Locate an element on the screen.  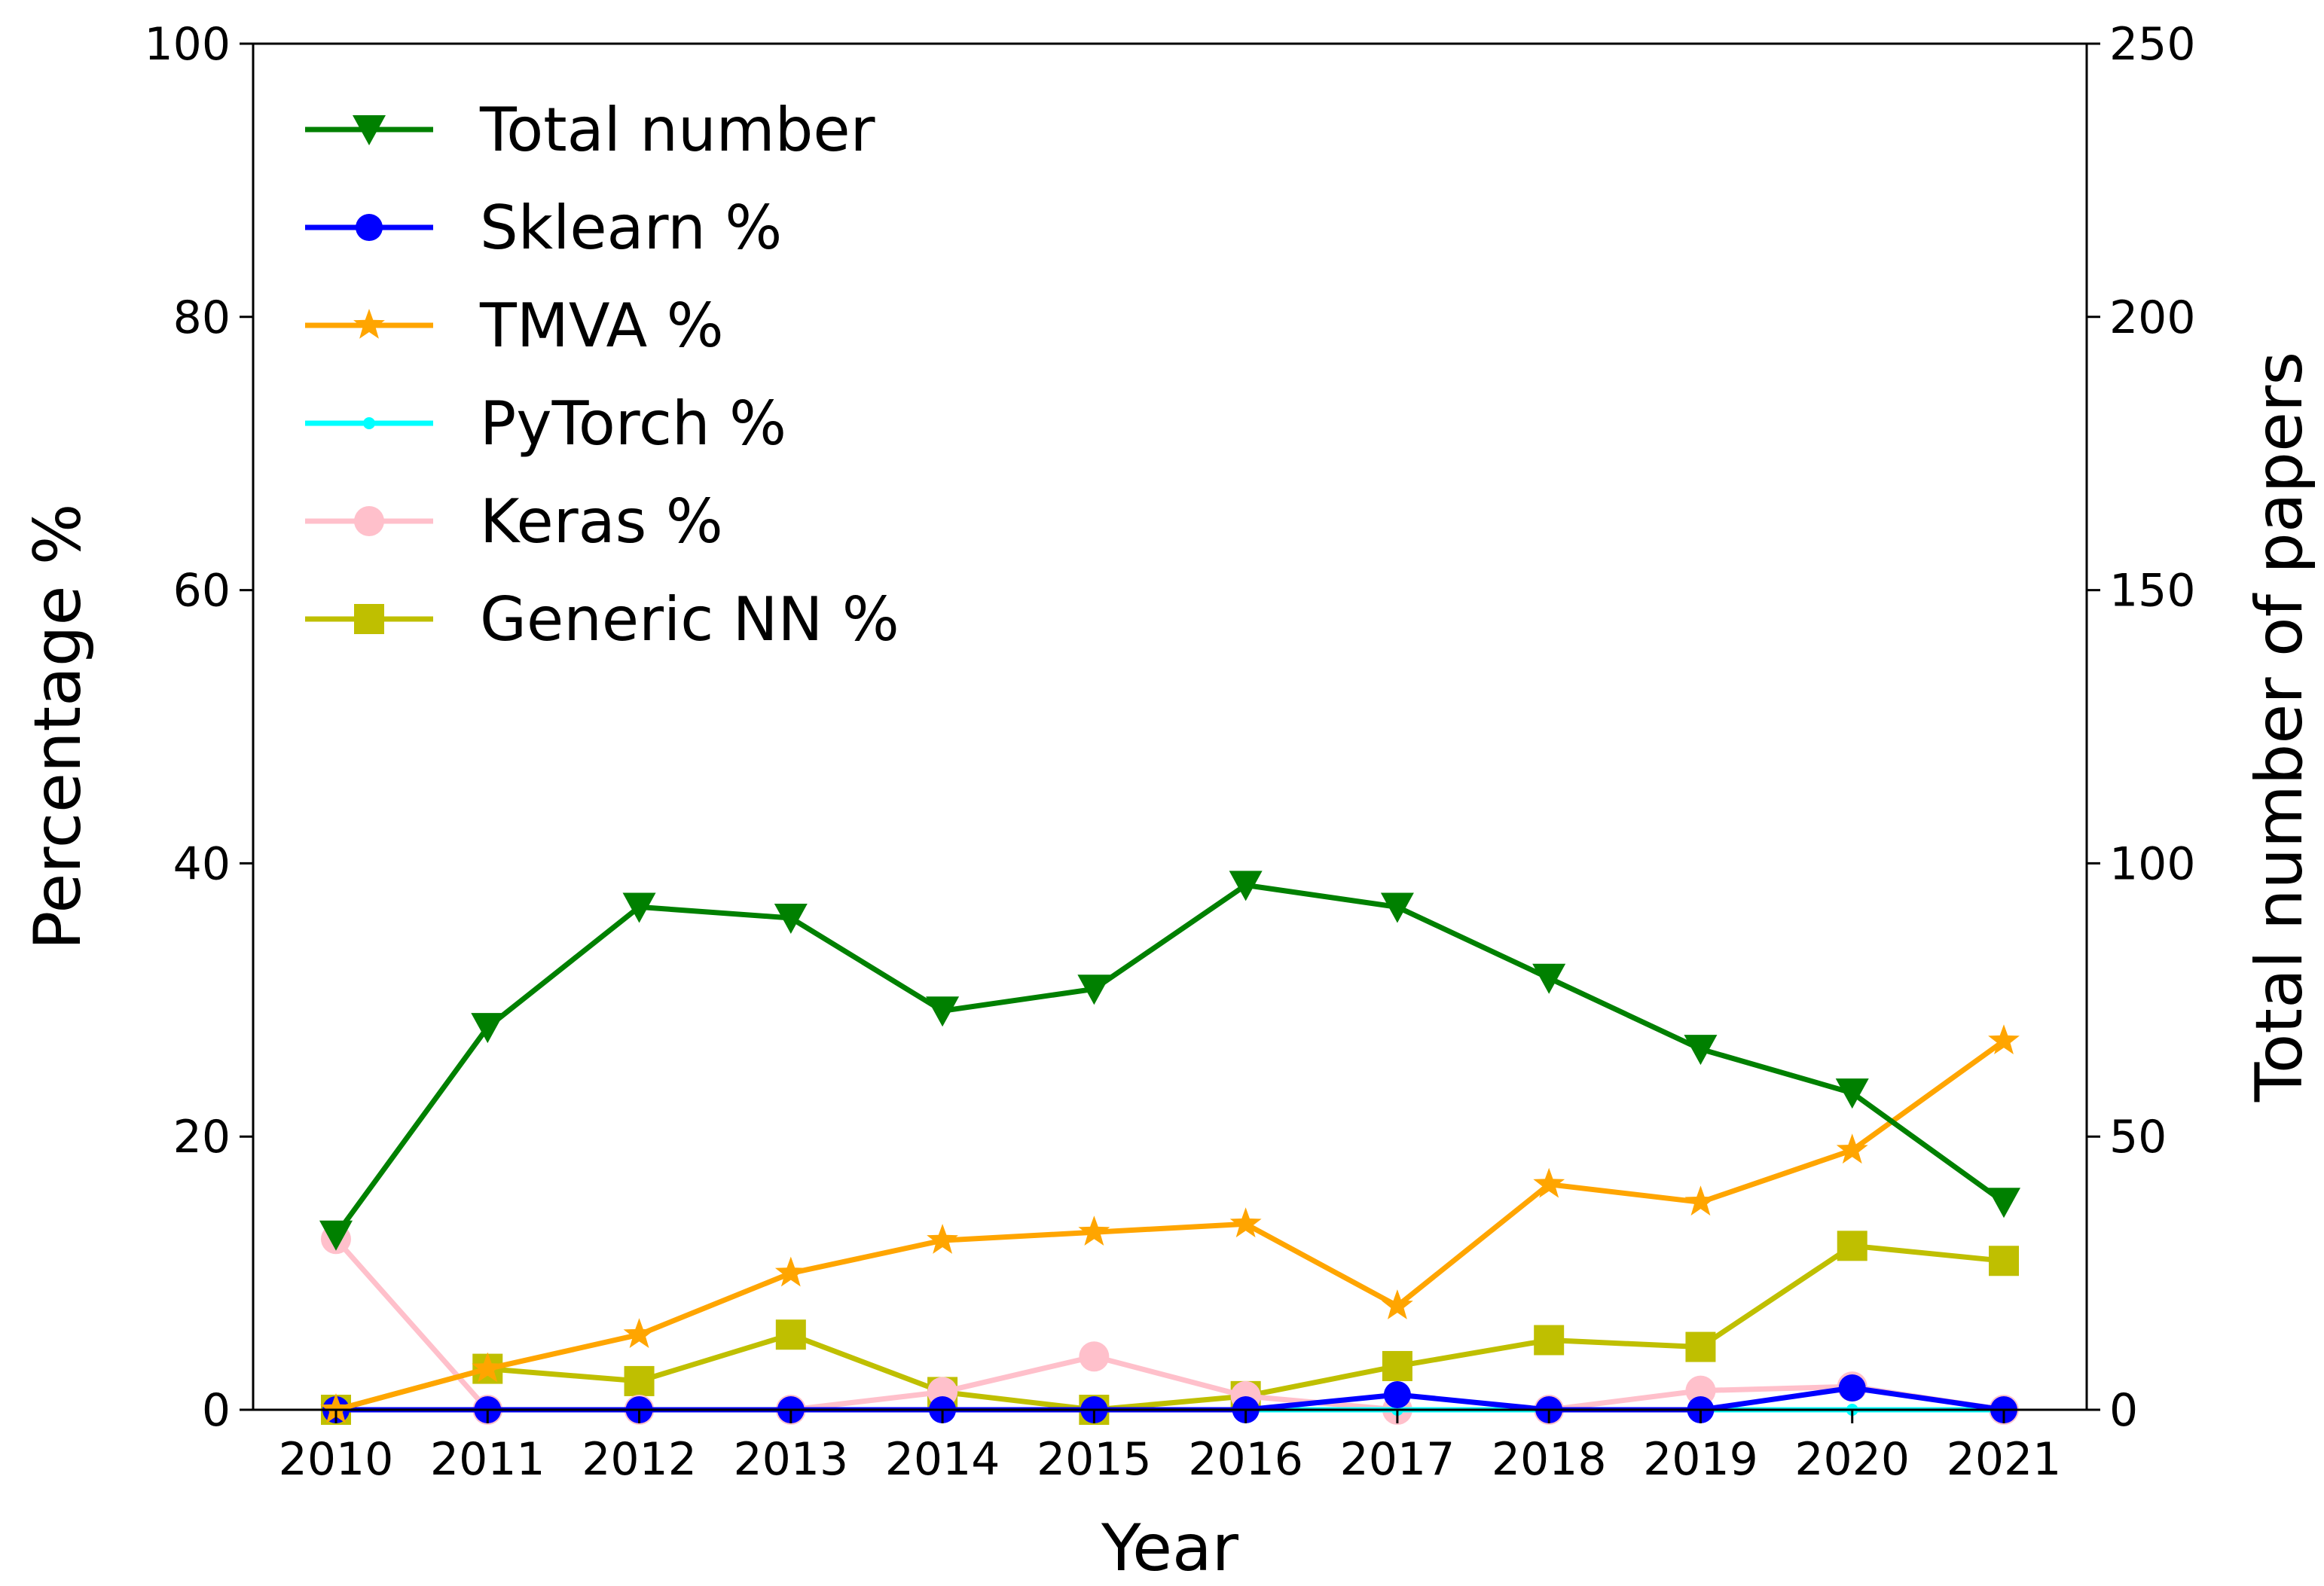
data-point-tmva-pct-2016 is located at coordinates (1245, 1222).